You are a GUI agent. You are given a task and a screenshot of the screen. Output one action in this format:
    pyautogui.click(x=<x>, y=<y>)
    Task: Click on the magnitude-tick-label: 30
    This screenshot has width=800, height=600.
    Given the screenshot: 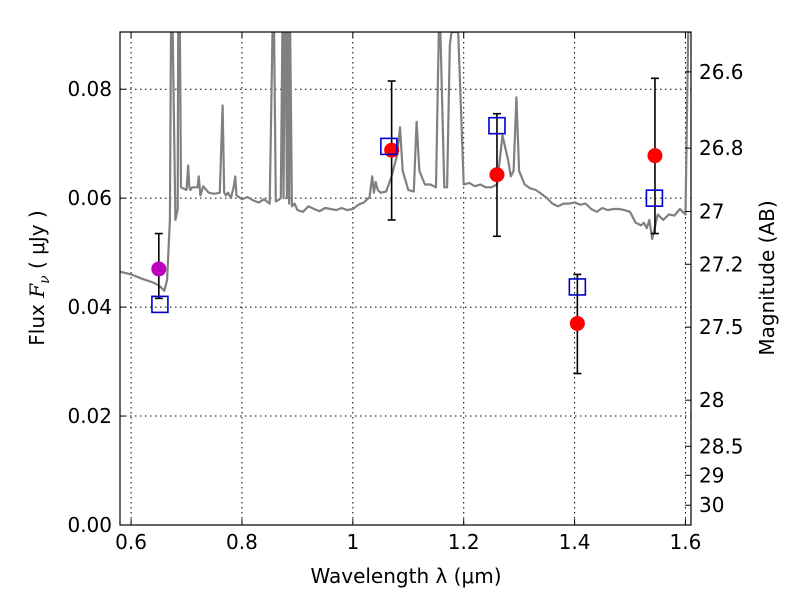 What is the action you would take?
    pyautogui.click(x=711, y=505)
    